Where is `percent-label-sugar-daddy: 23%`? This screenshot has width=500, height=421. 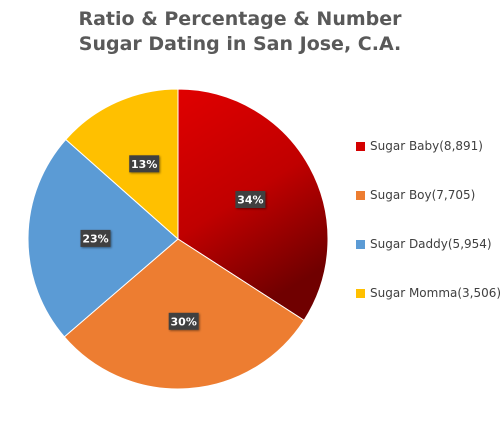 percent-label-sugar-daddy: 23% is located at coordinates (95, 238).